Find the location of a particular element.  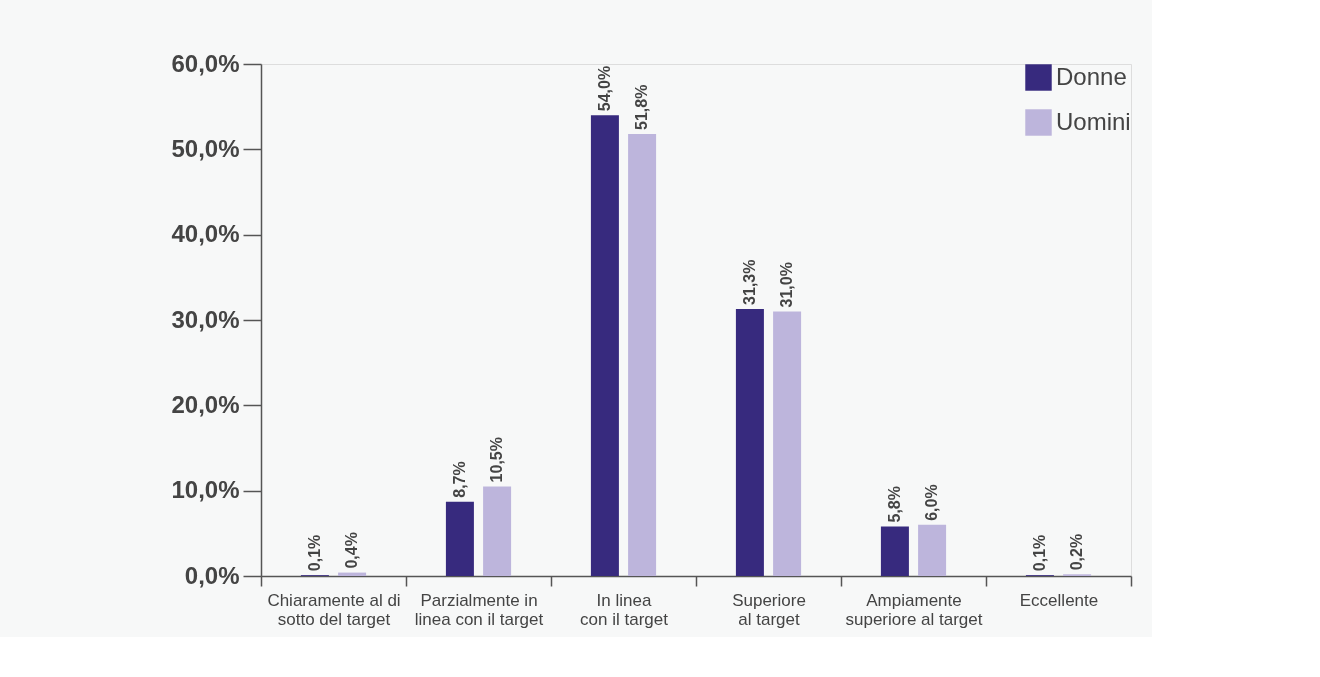

data-label: 31,3% is located at coordinates (749, 282).